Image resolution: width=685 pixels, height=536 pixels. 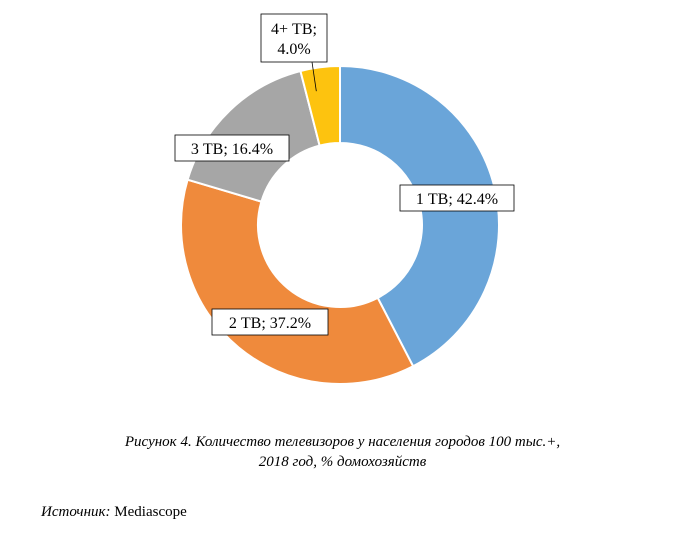 I want to click on slice-label-text-4-1: 4+ ТВ;, so click(x=294, y=29).